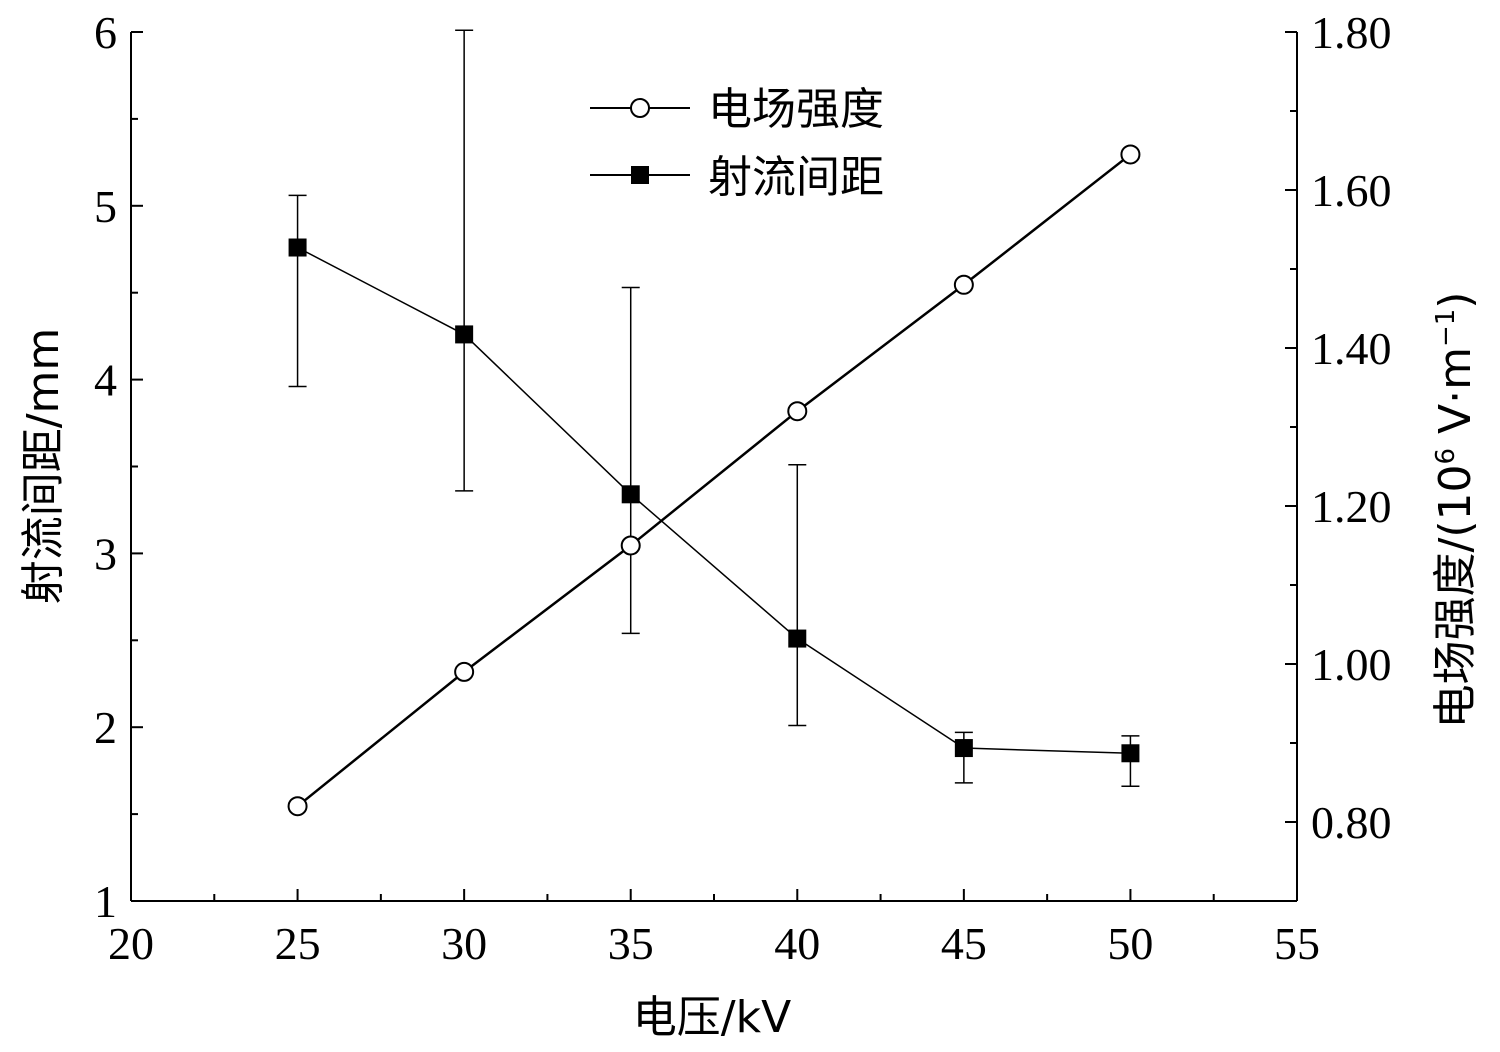  I want to click on x-axis-title: 电压/kV, so click(712, 1017).